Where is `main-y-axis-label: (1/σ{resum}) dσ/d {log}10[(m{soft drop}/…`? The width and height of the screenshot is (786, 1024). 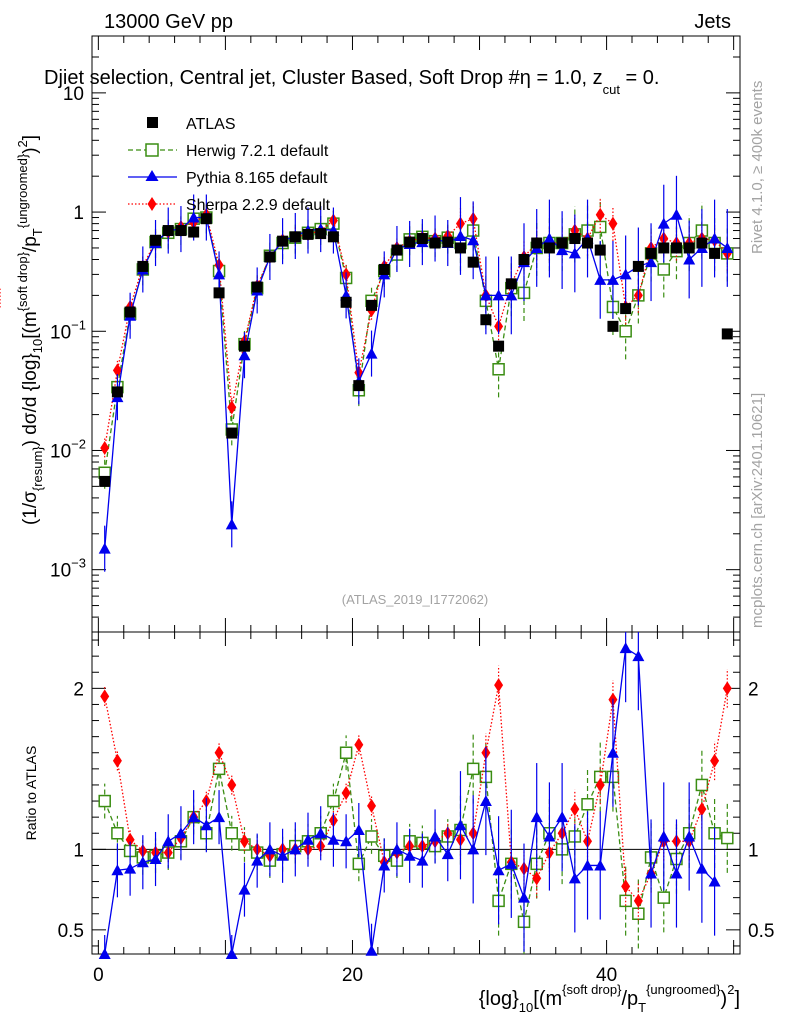
main-y-axis-label: (1/σ{resum}) dσ/d {log}10[(m{soft drop}/… is located at coordinates (30, 330).